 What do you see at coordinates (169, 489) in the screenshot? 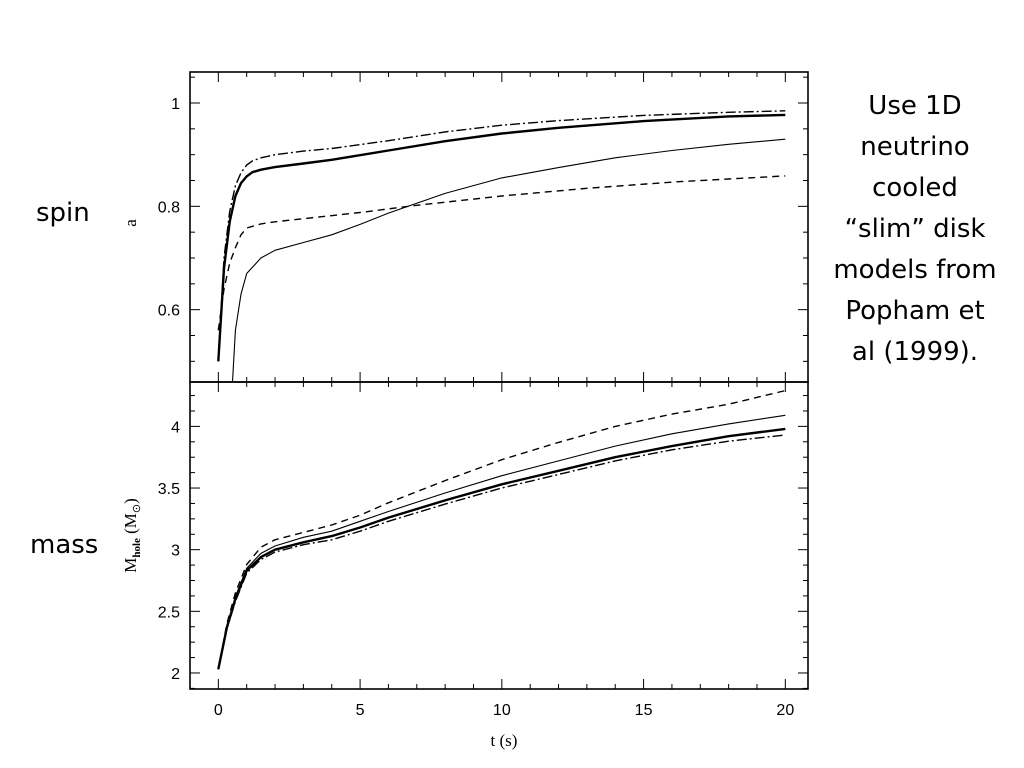
I see `mass-ytick-label: 3.5` at bounding box center [169, 489].